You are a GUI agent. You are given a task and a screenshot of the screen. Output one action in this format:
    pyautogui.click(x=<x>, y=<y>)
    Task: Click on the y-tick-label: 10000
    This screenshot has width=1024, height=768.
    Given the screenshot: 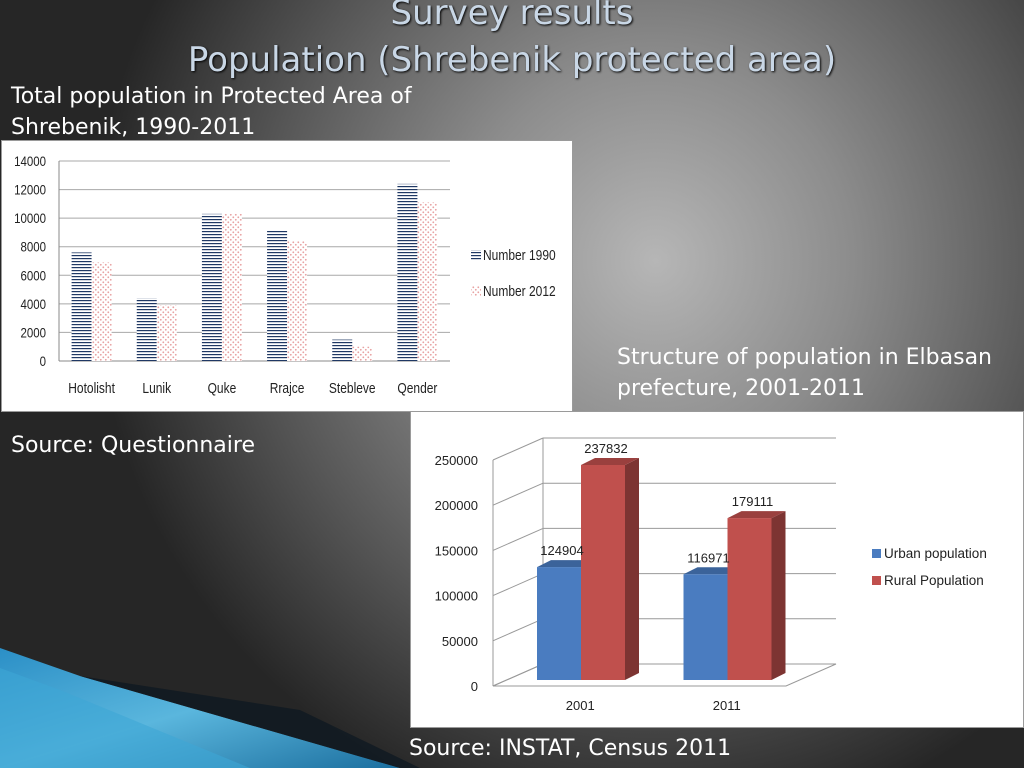 What is the action you would take?
    pyautogui.click(x=30, y=218)
    